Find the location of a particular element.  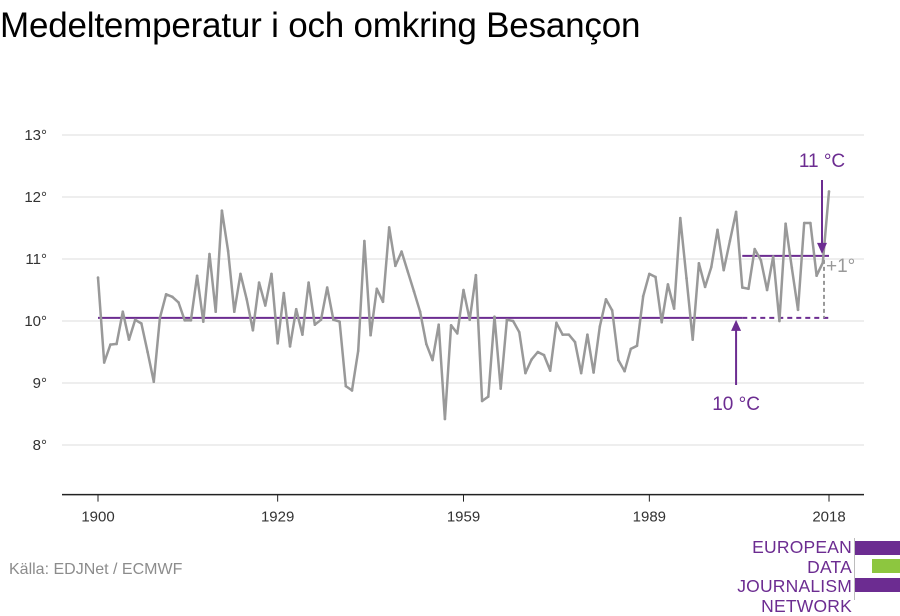

data-point-1971 is located at coordinates (538, 352).